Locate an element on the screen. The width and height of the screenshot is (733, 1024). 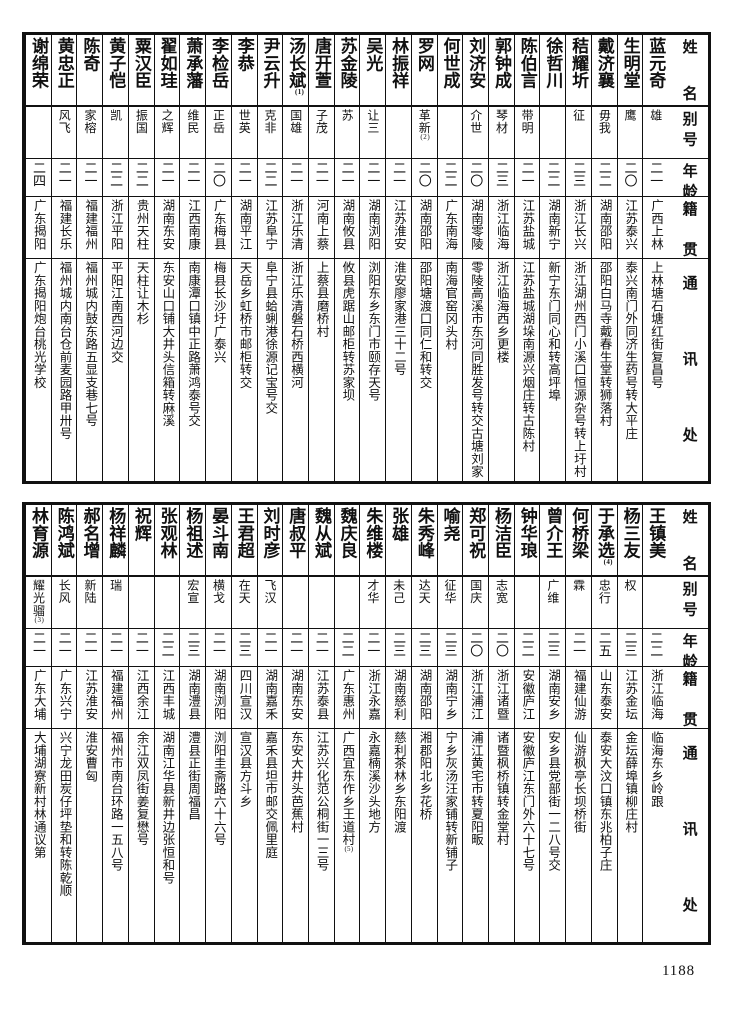
roster-entry: 杨洁臣 志宽 二〇 浙江诸暨 诸暨枫桥镇转金堂村 is located at coordinates (500, 723).